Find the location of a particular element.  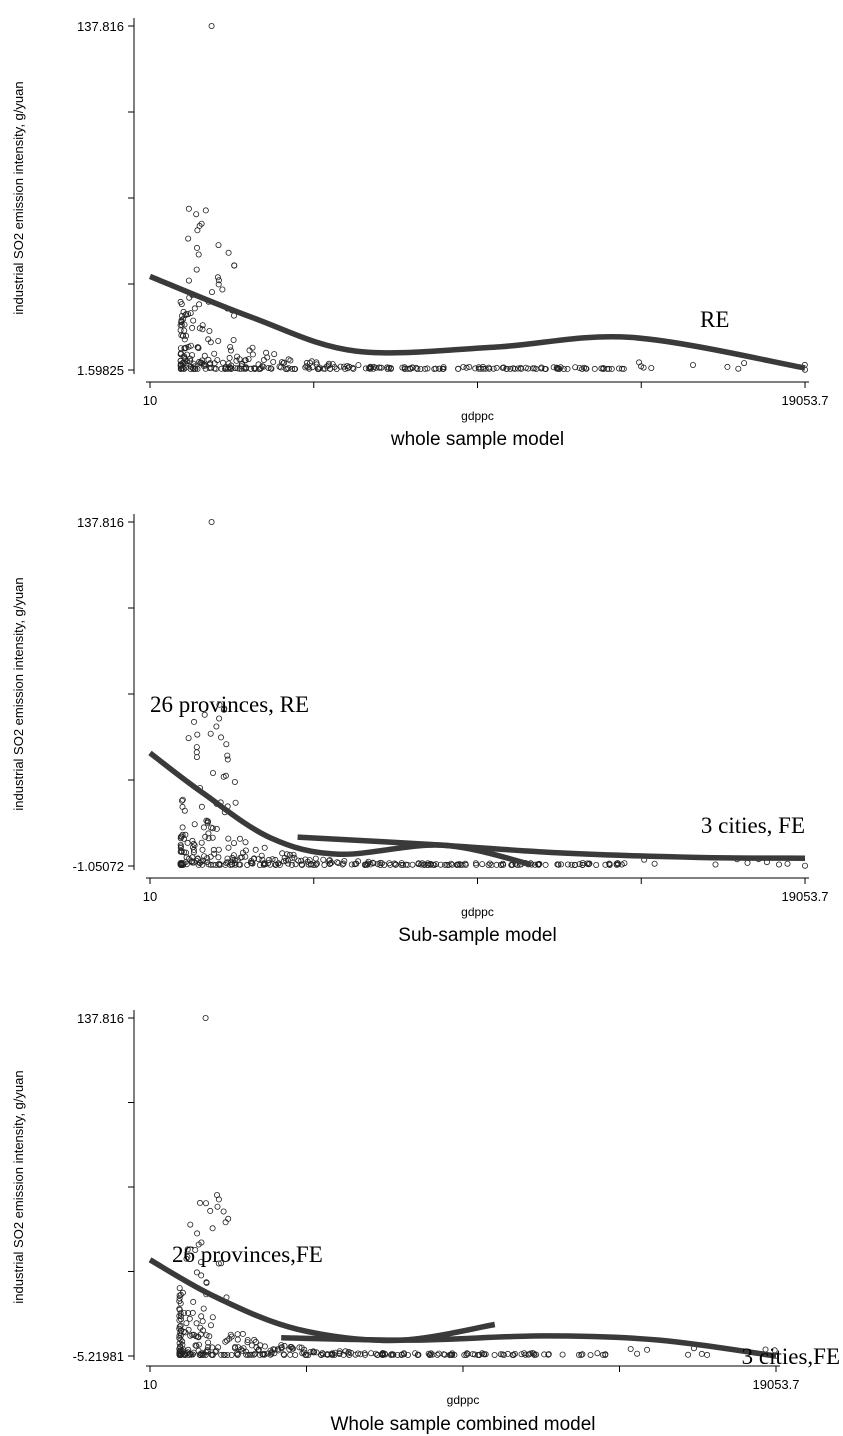

curve-label-2: 3 cities, FE is located at coordinates (753, 825).